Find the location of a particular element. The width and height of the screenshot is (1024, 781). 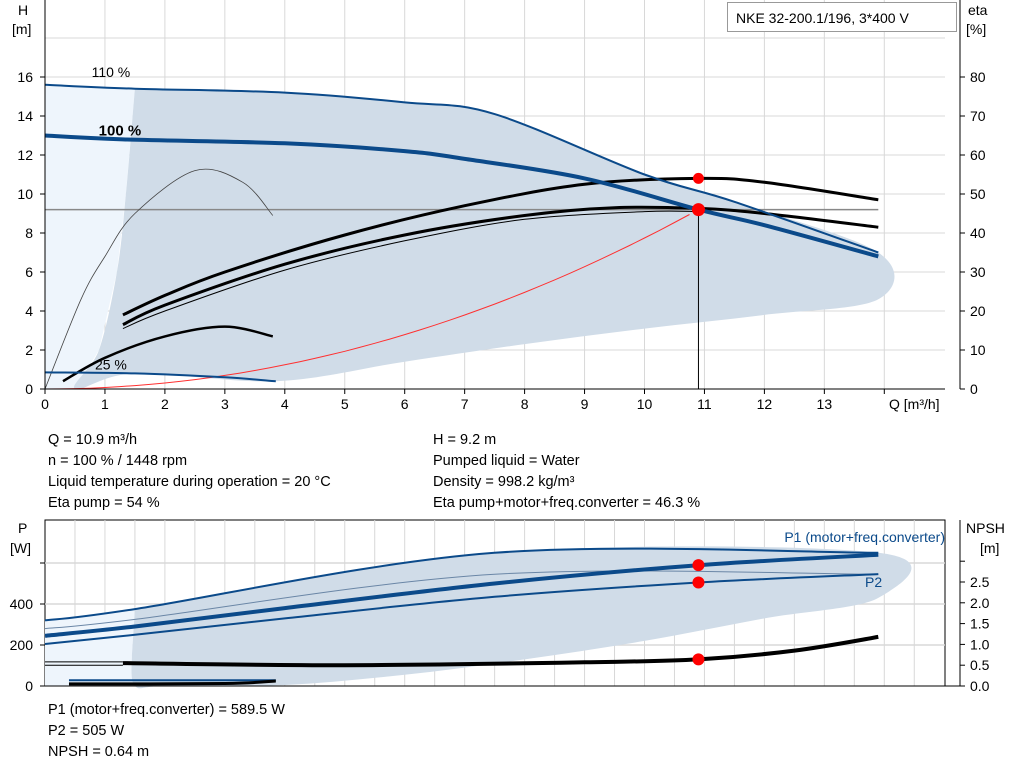

y2-axis-label: NPSH is located at coordinates (985, 528).